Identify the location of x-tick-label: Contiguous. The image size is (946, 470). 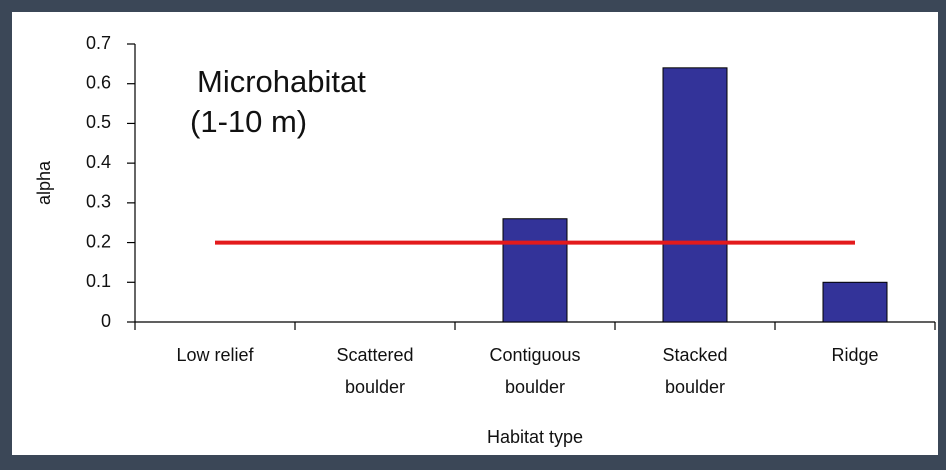
(534, 355).